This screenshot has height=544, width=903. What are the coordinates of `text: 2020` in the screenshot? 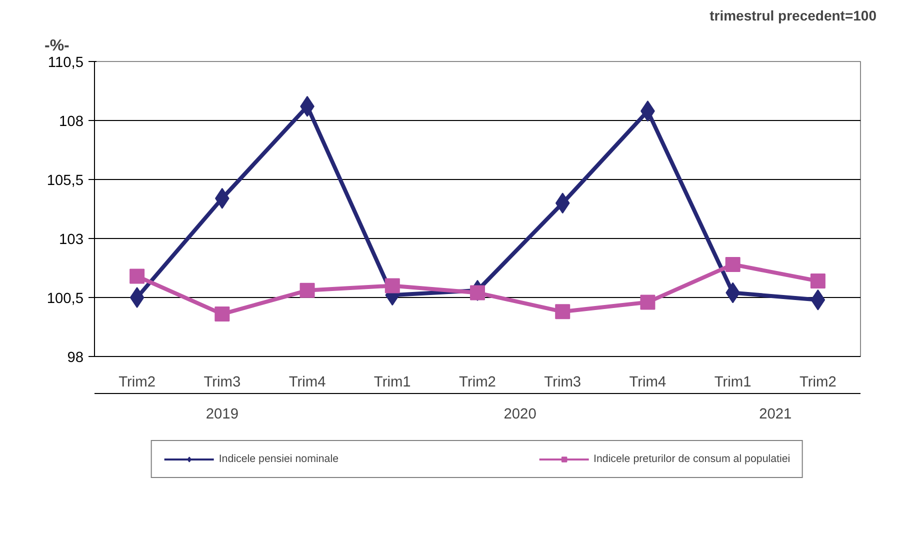 It's located at (520, 414).